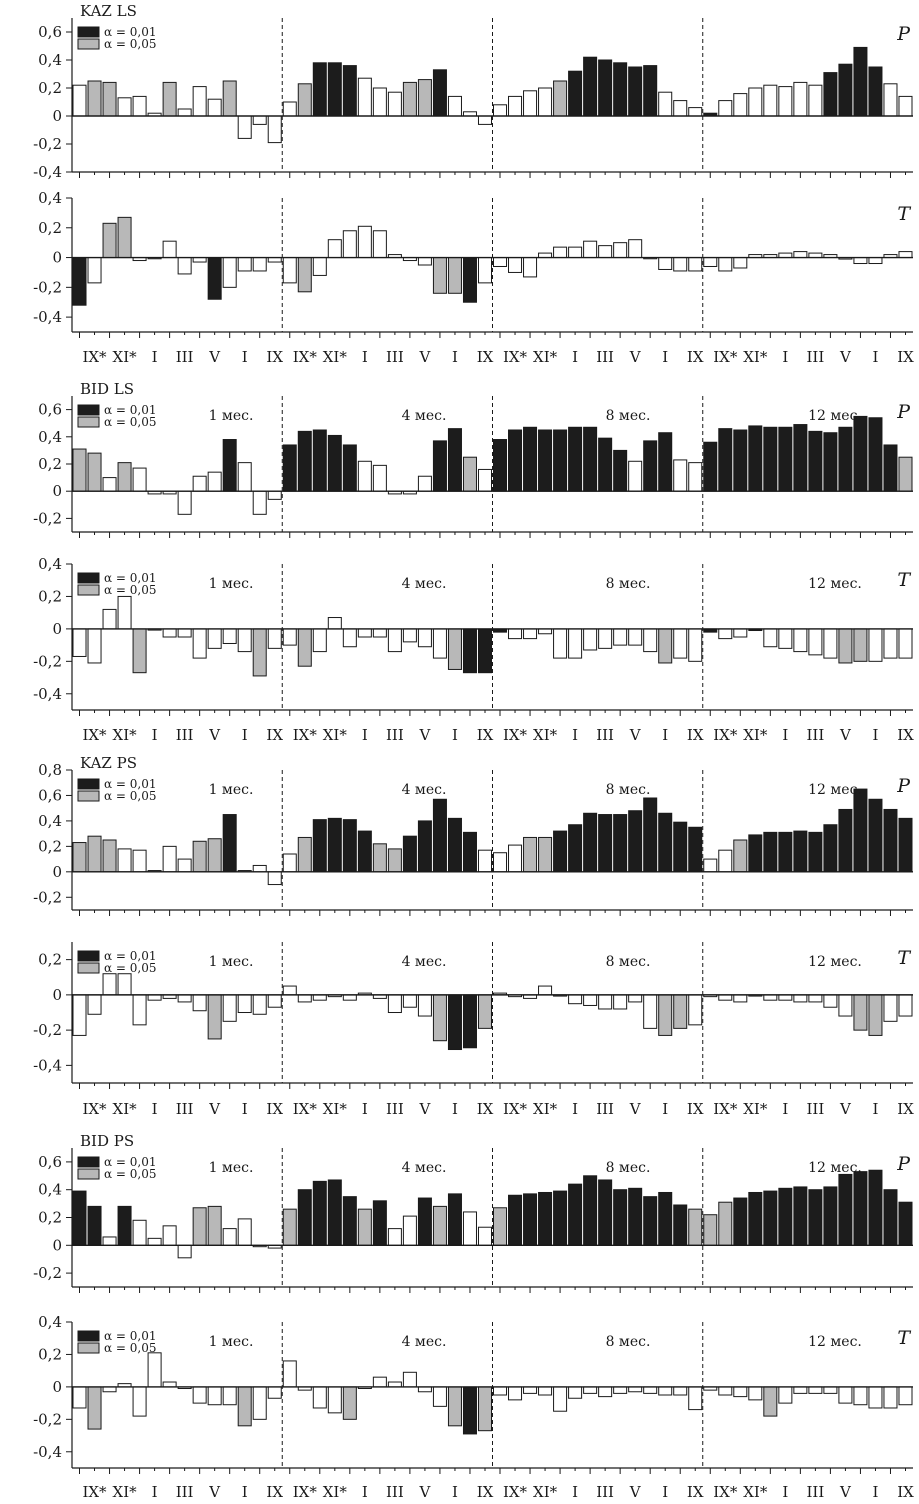  Describe the element at coordinates (108, 763) in the screenshot. I see `panel-title: KAZ PS` at that location.